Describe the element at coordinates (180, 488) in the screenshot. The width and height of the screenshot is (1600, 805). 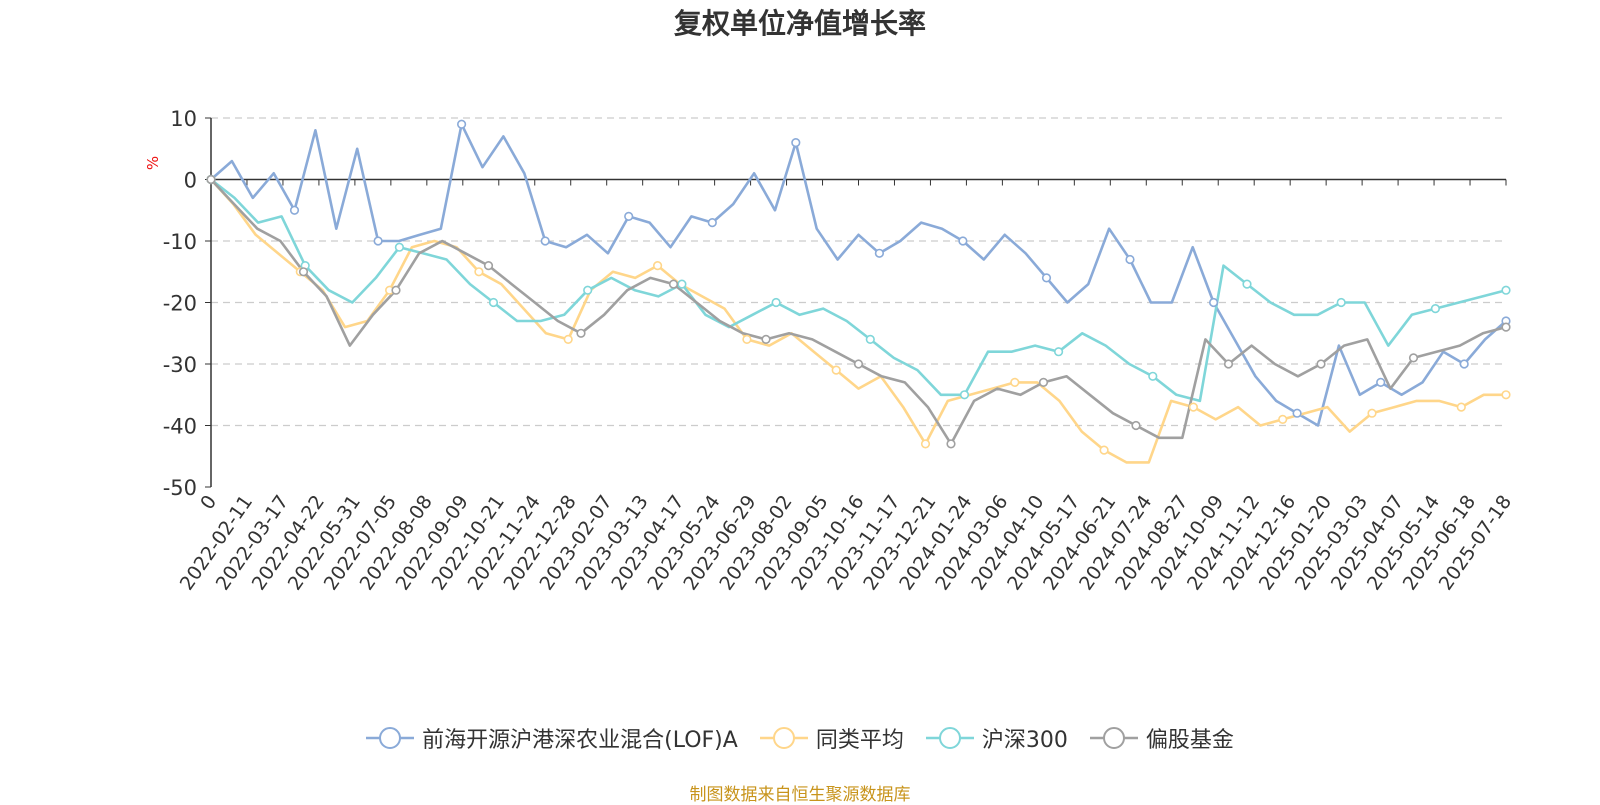
I see `y-tick-label: -50` at that location.